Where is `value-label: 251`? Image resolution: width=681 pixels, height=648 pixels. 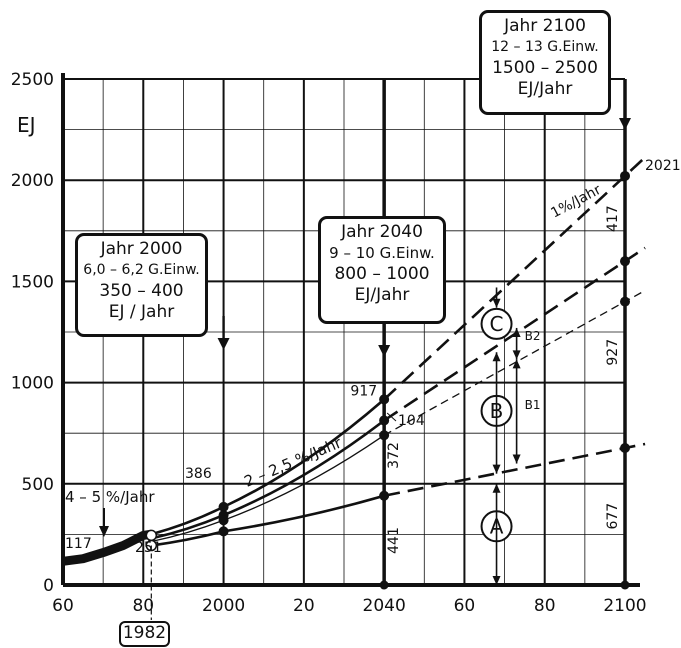
value-label: 251 is located at coordinates (148, 548).